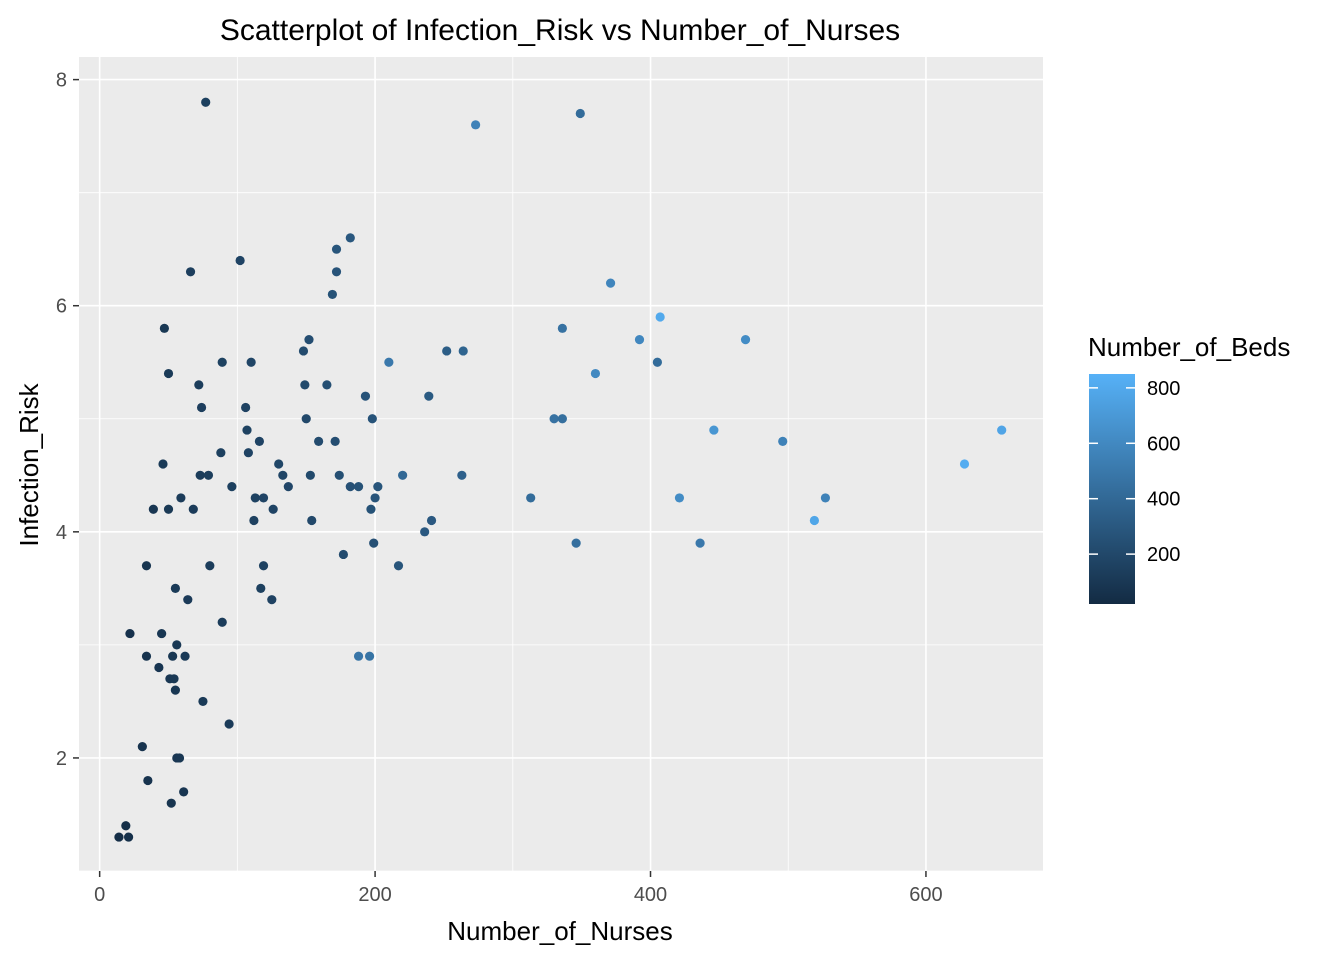  Describe the element at coordinates (1163, 444) in the screenshot. I see `legend-tick-label: 600` at that location.